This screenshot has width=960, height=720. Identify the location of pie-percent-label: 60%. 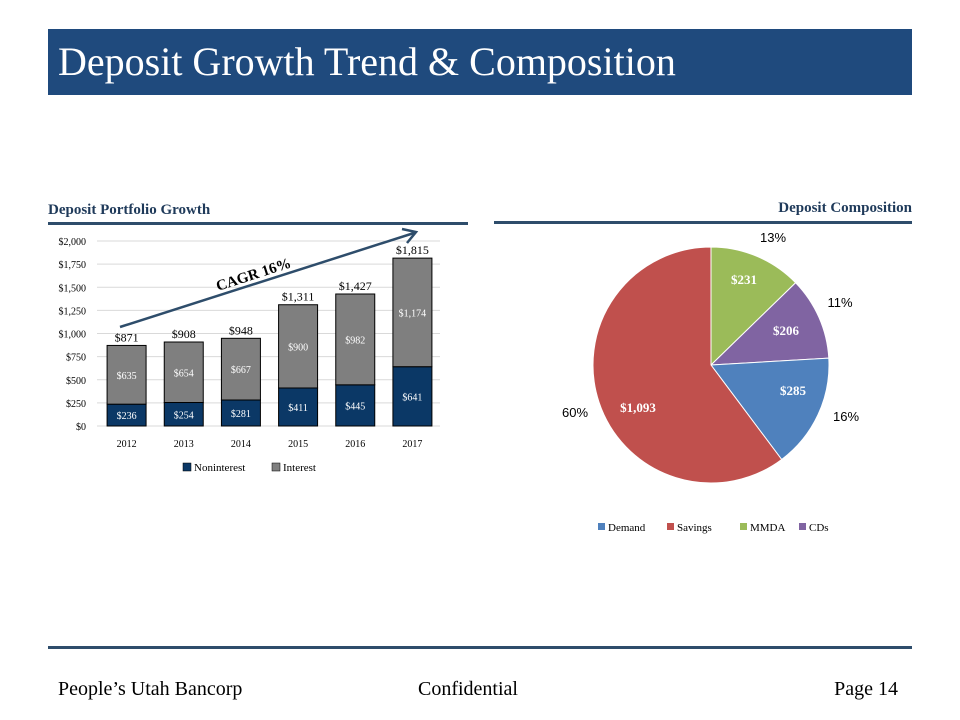
(575, 412).